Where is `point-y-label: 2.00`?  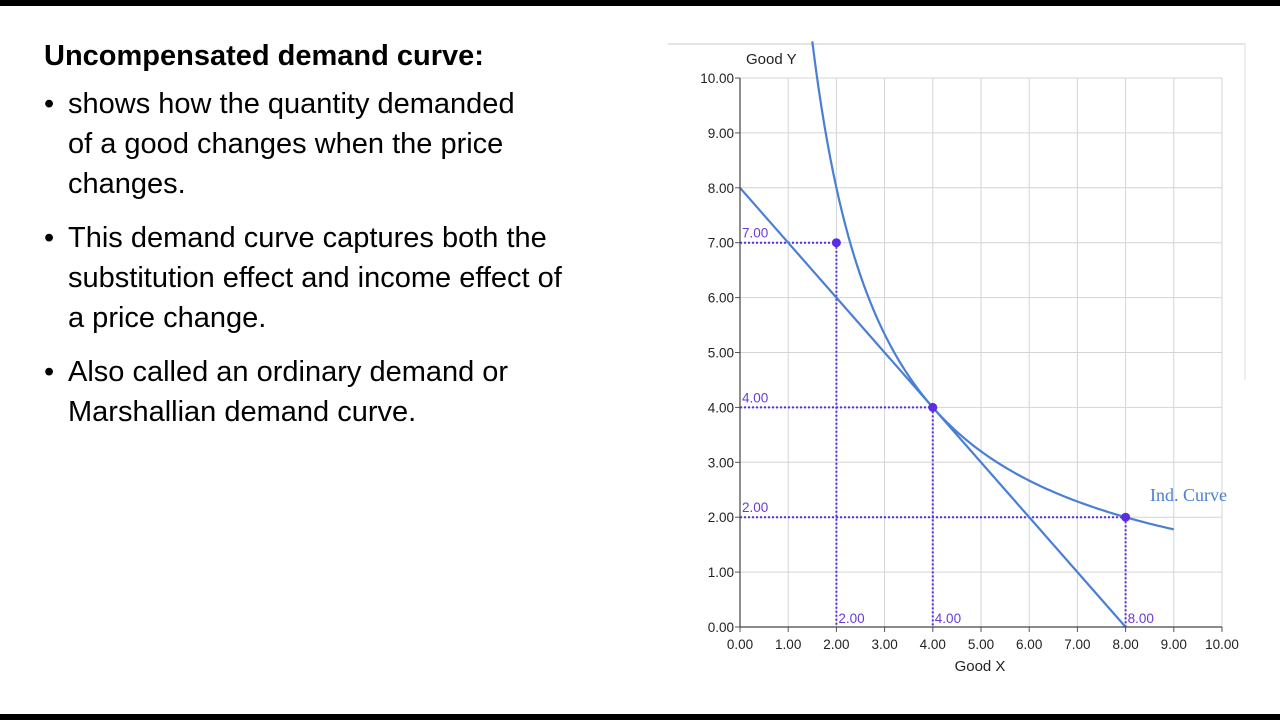
point-y-label: 2.00 is located at coordinates (755, 507).